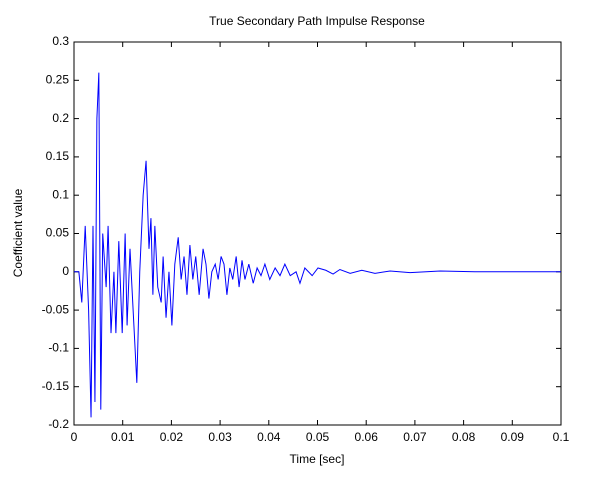 Image resolution: width=597 pixels, height=478 pixels. I want to click on x-axis-label: Time [sec], so click(317, 459).